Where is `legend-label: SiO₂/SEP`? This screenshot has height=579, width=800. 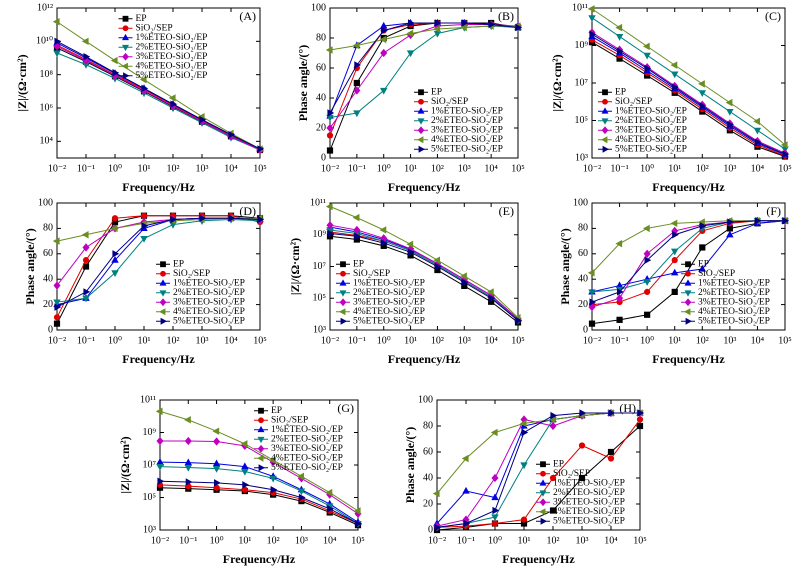
legend-label: SiO₂/SEP is located at coordinates (191, 274).